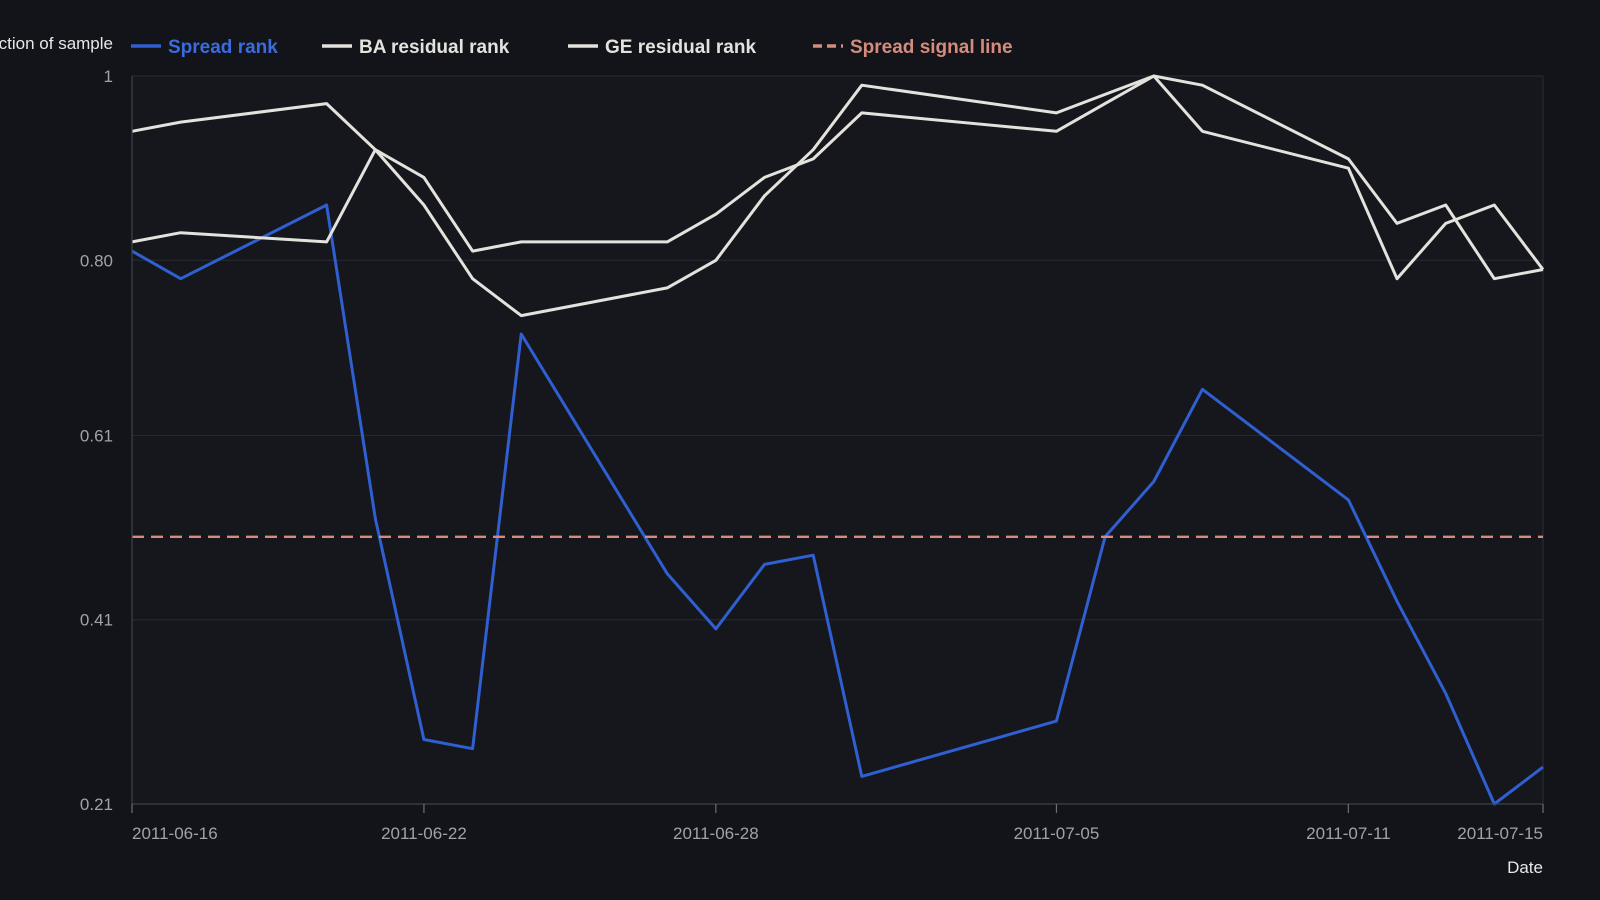 This screenshot has width=1600, height=900. What do you see at coordinates (680, 47) in the screenshot?
I see `legend-label: GE residual rank` at bounding box center [680, 47].